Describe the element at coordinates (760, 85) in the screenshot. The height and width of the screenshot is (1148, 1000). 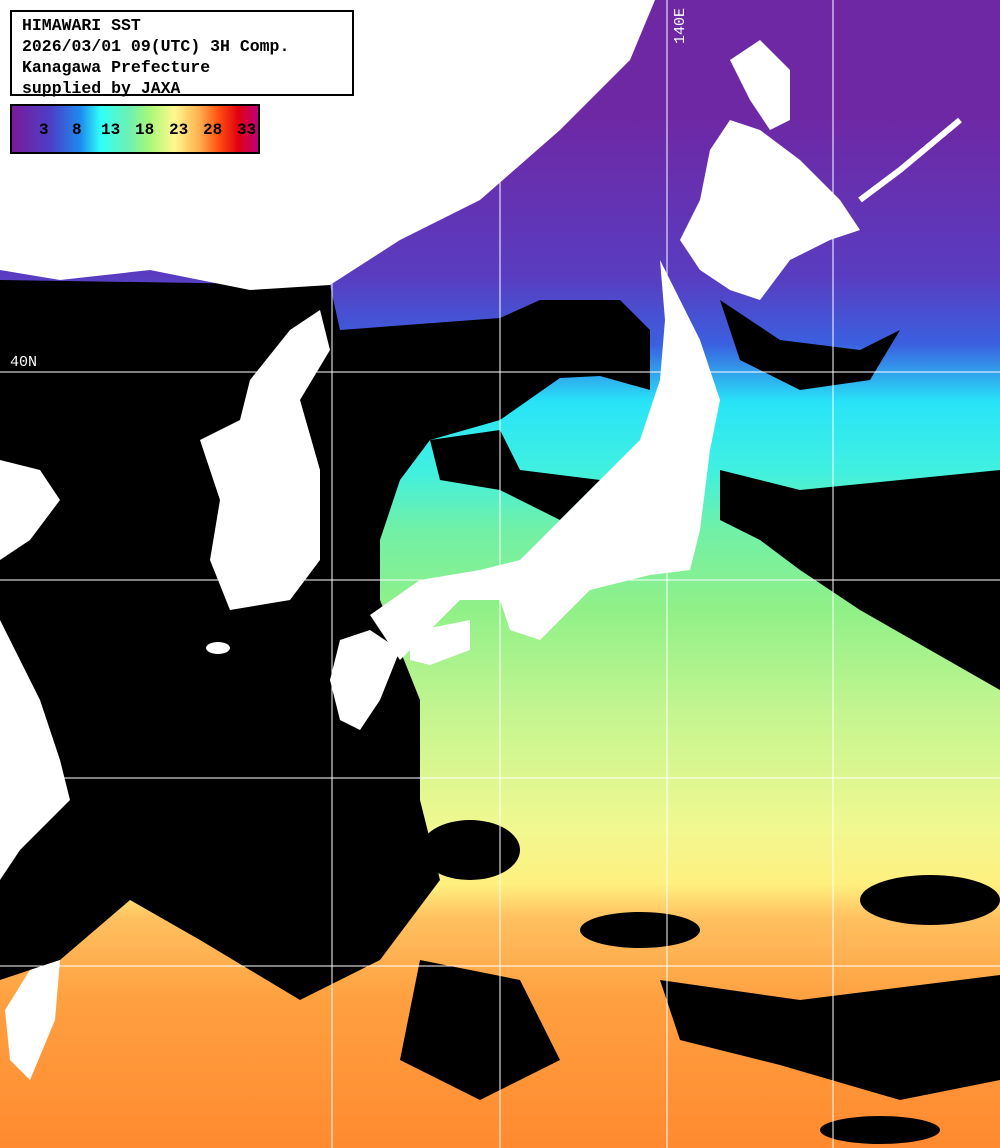
I see `land-sakhalin` at that location.